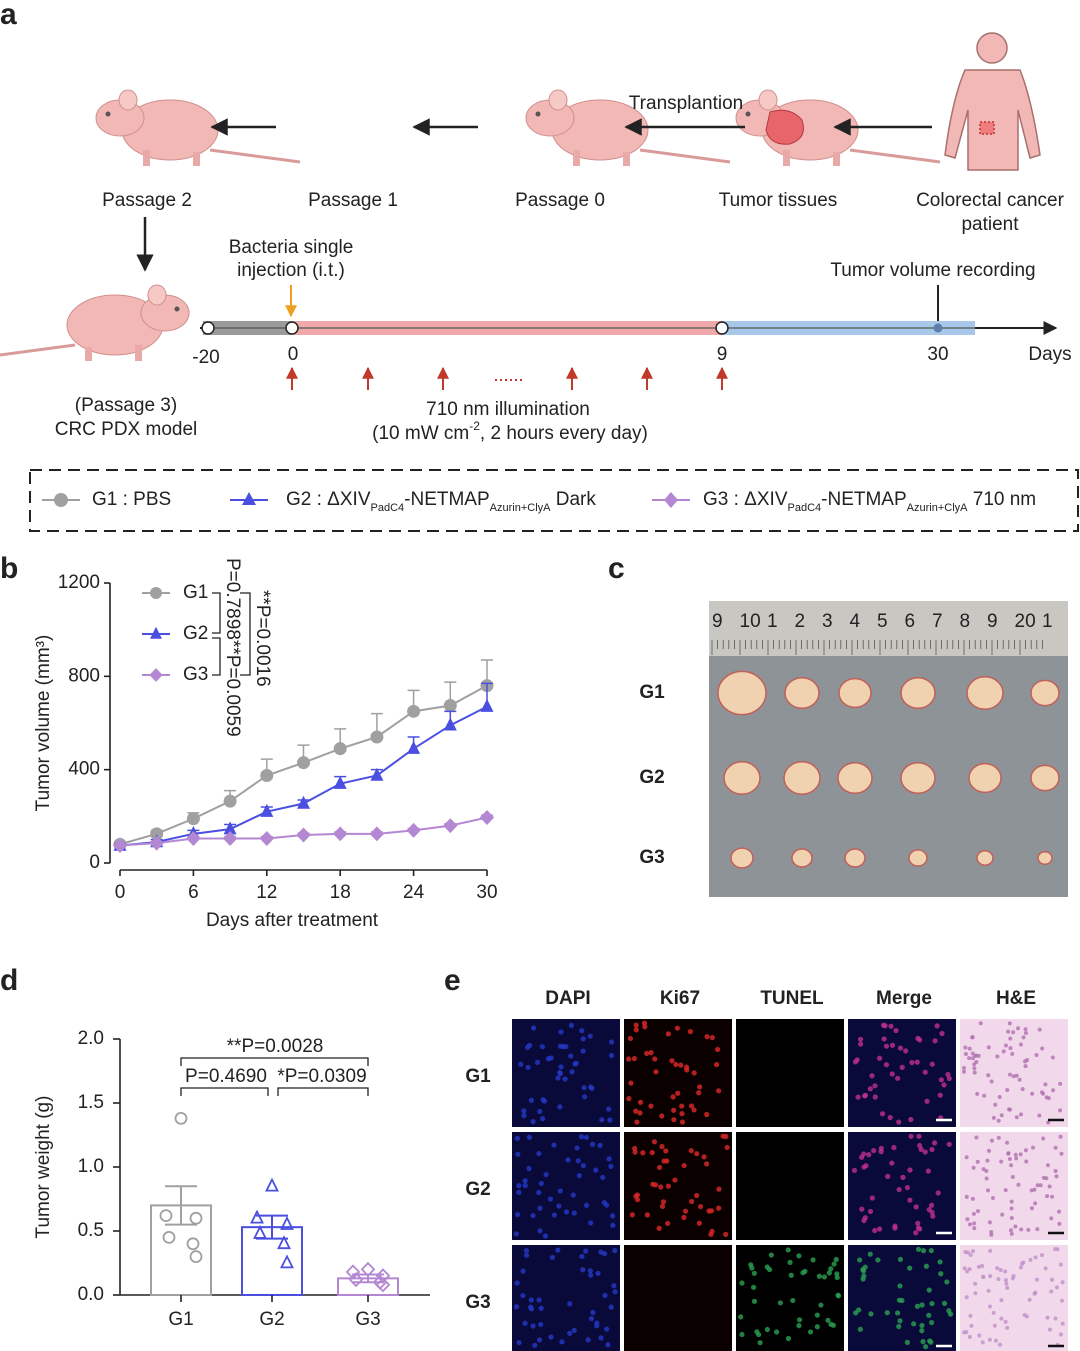  I want to click on label: Transplantion, so click(686, 103).